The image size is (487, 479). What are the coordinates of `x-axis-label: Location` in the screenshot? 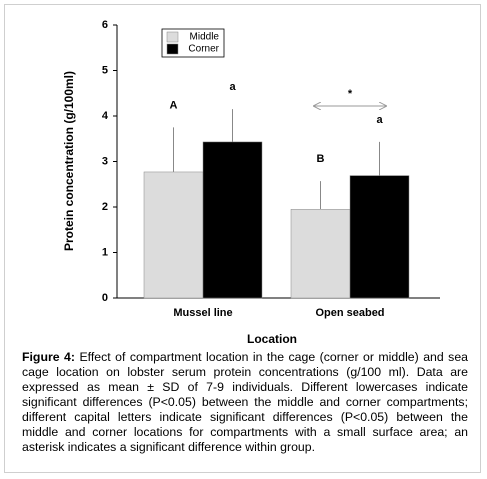 It's located at (272, 338).